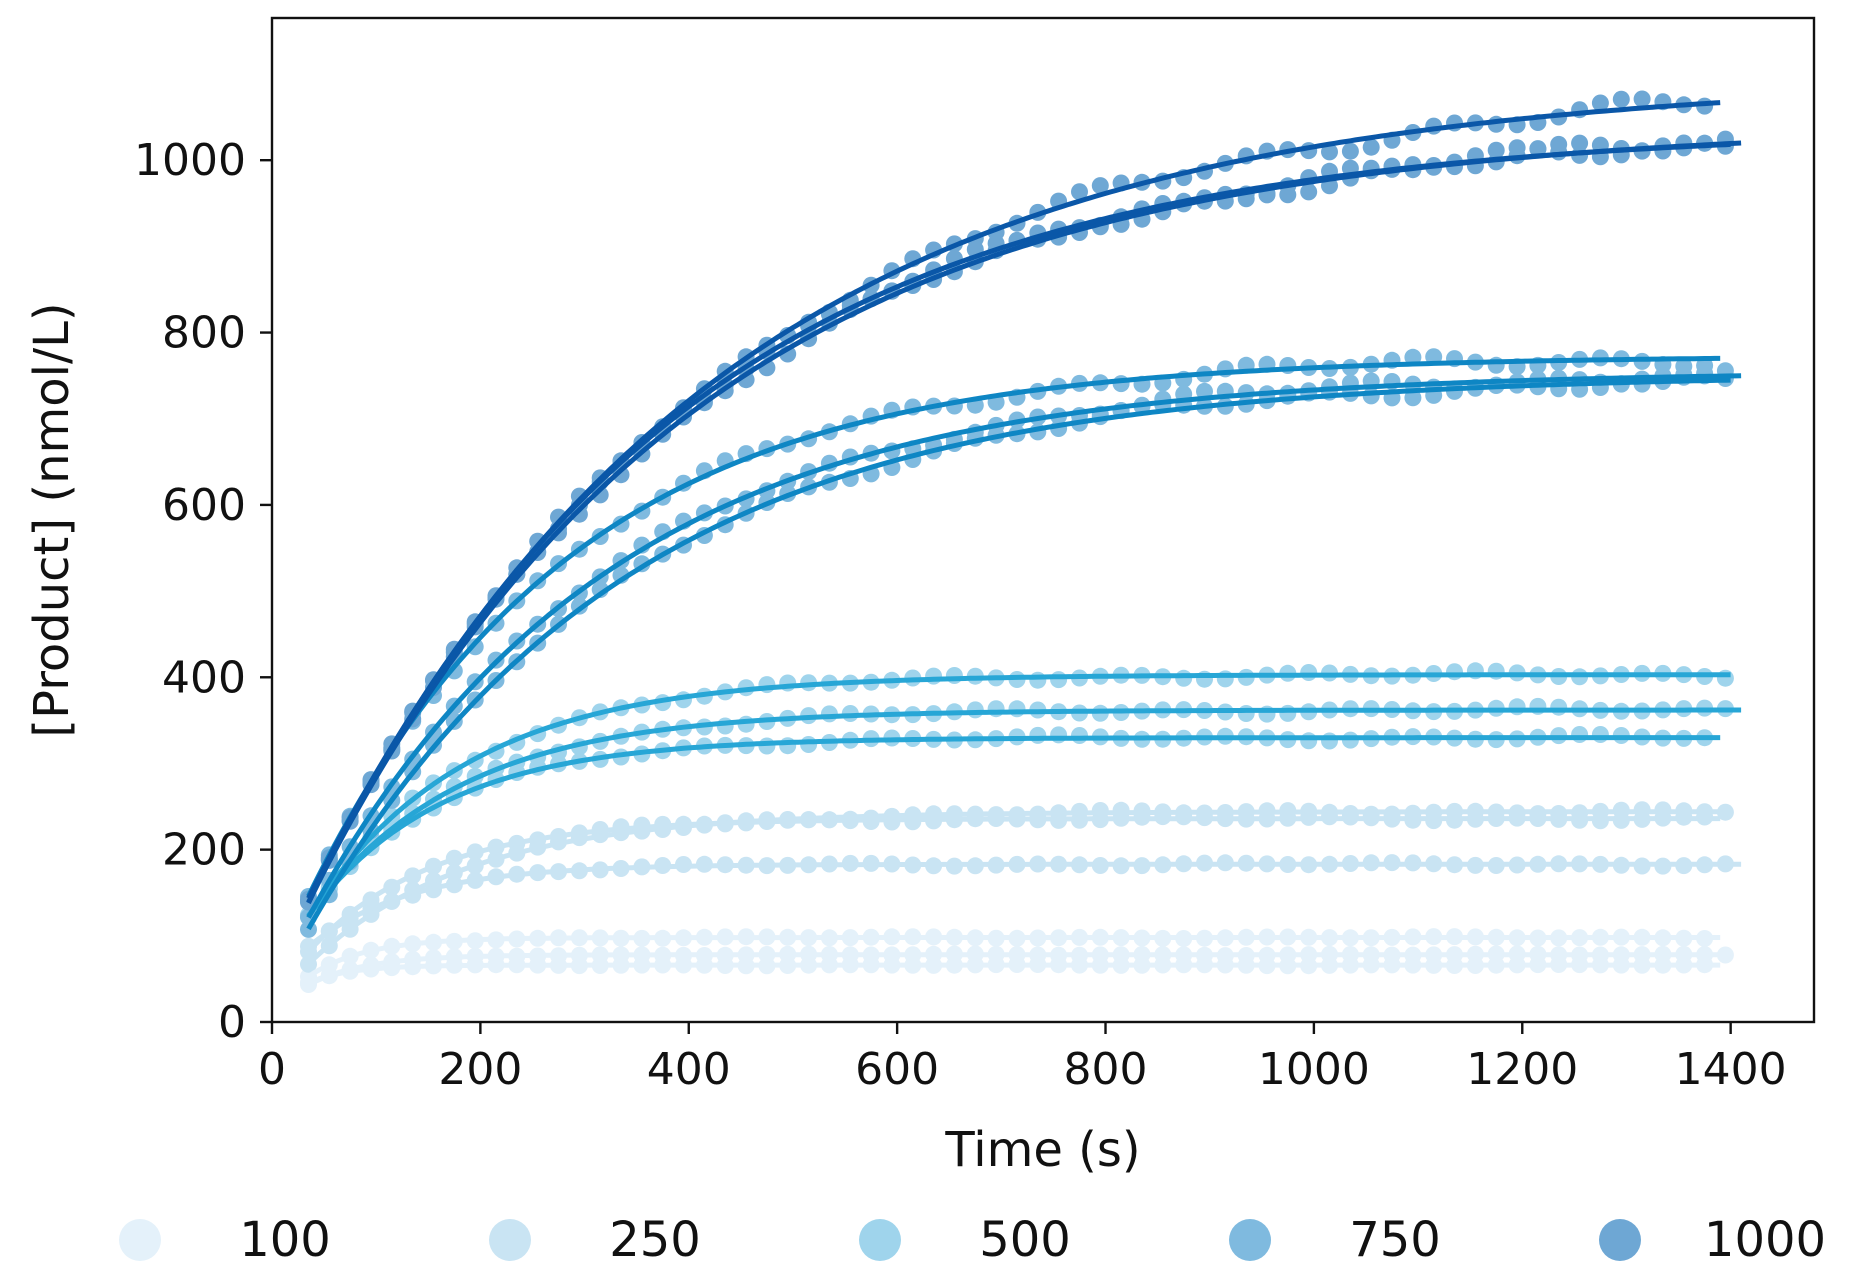  What do you see at coordinates (204, 850) in the screenshot?
I see `y-tick-label-200: 200` at bounding box center [204, 850].